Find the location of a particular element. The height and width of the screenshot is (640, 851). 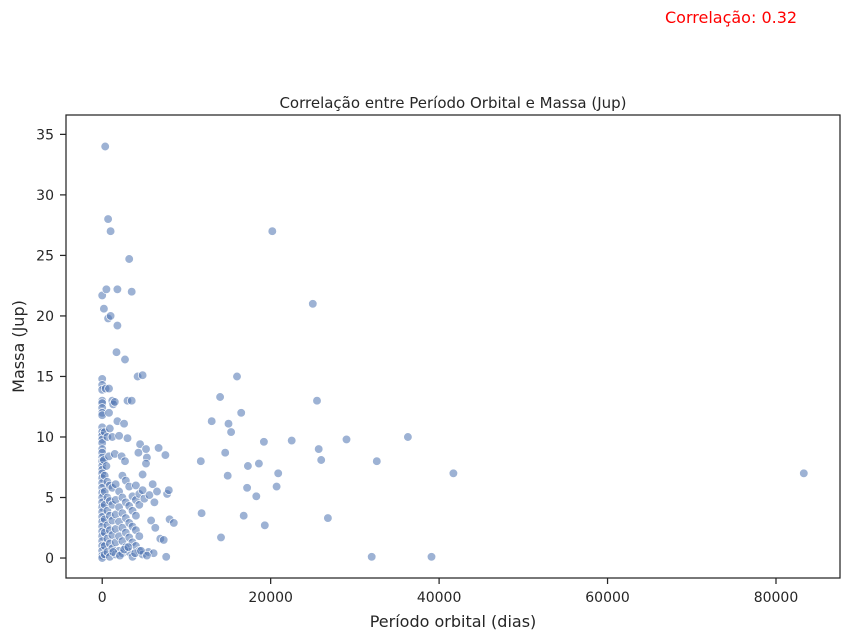

x-axis: 0 20000 40000 60000 80000 is located at coordinates (448, 592).